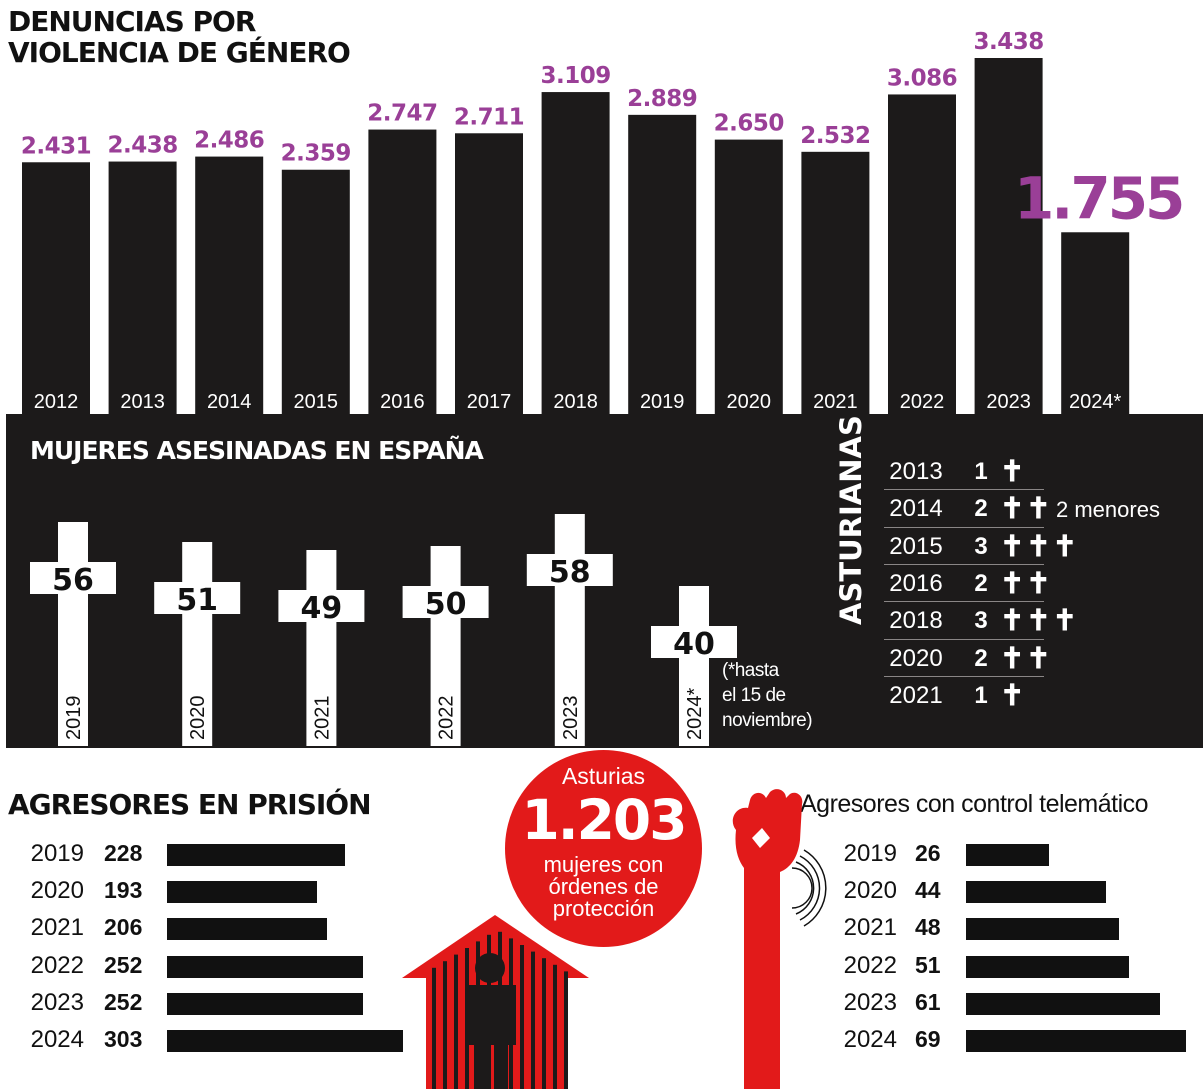 Image resolution: width=1203 pixels, height=1089 pixels. What do you see at coordinates (257, 450) in the screenshot?
I see `murders-title: MUJERES ASESINADAS EN ESPAÑA` at bounding box center [257, 450].